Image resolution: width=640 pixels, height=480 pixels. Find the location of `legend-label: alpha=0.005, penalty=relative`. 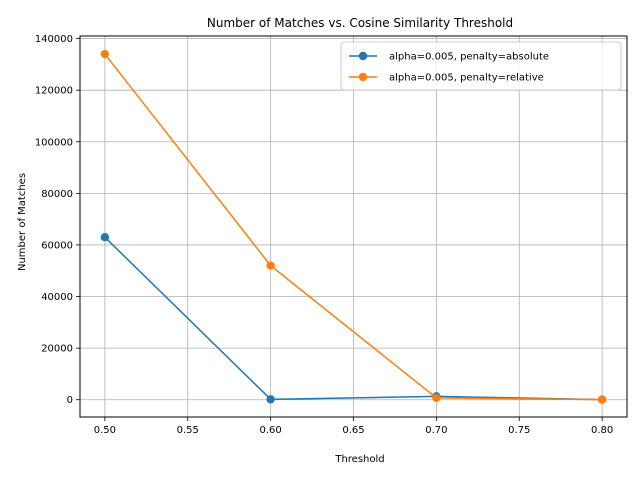

legend-label: alpha=0.005, penalty=relative is located at coordinates (466, 78).